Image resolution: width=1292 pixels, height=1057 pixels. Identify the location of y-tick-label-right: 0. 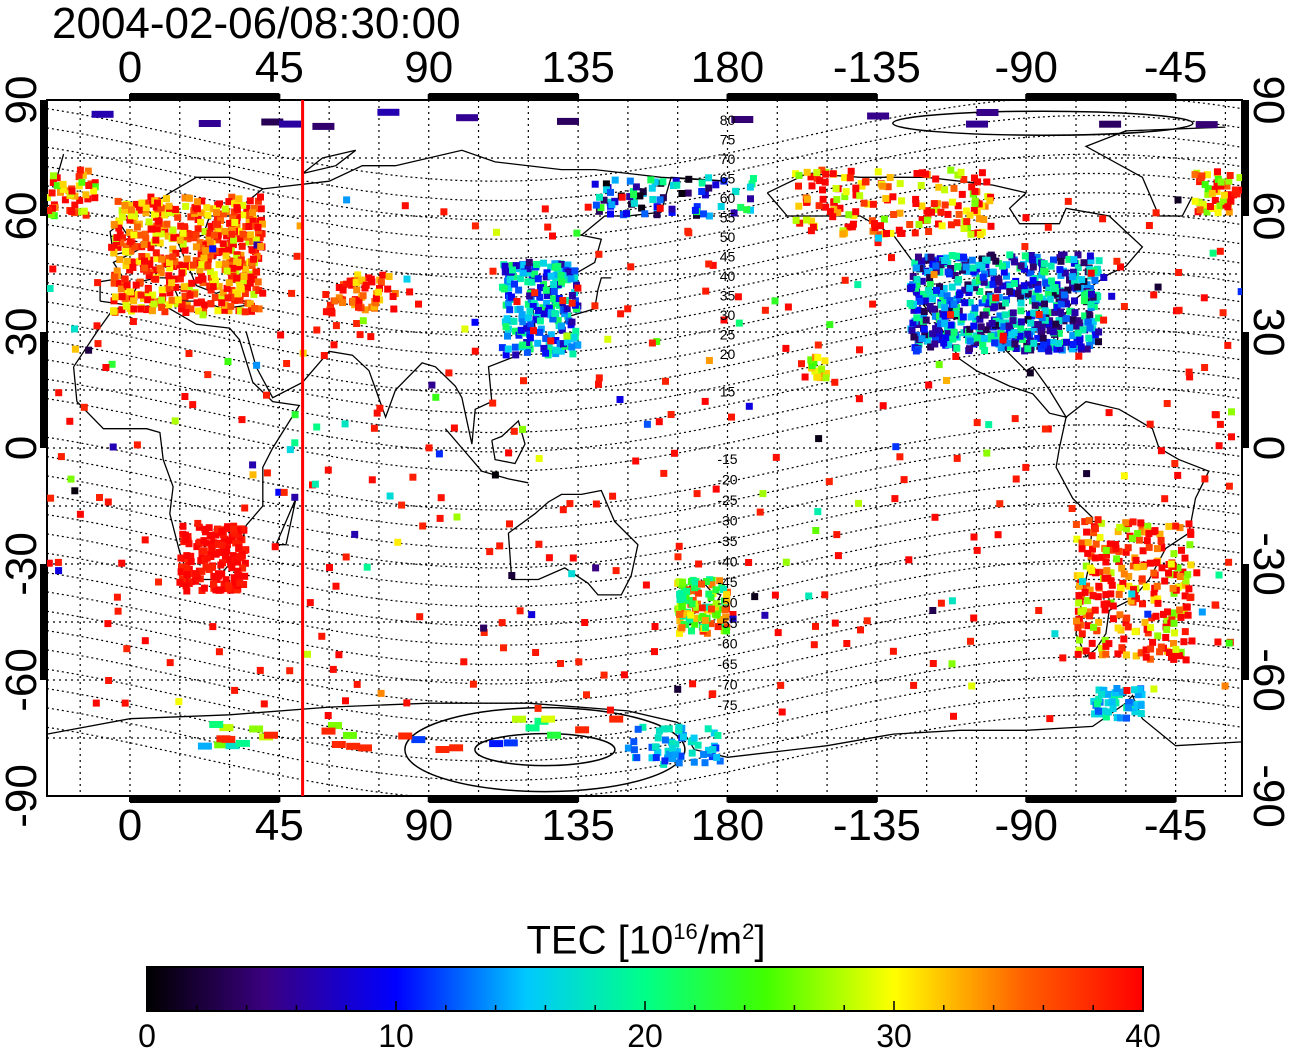
(1268, 448).